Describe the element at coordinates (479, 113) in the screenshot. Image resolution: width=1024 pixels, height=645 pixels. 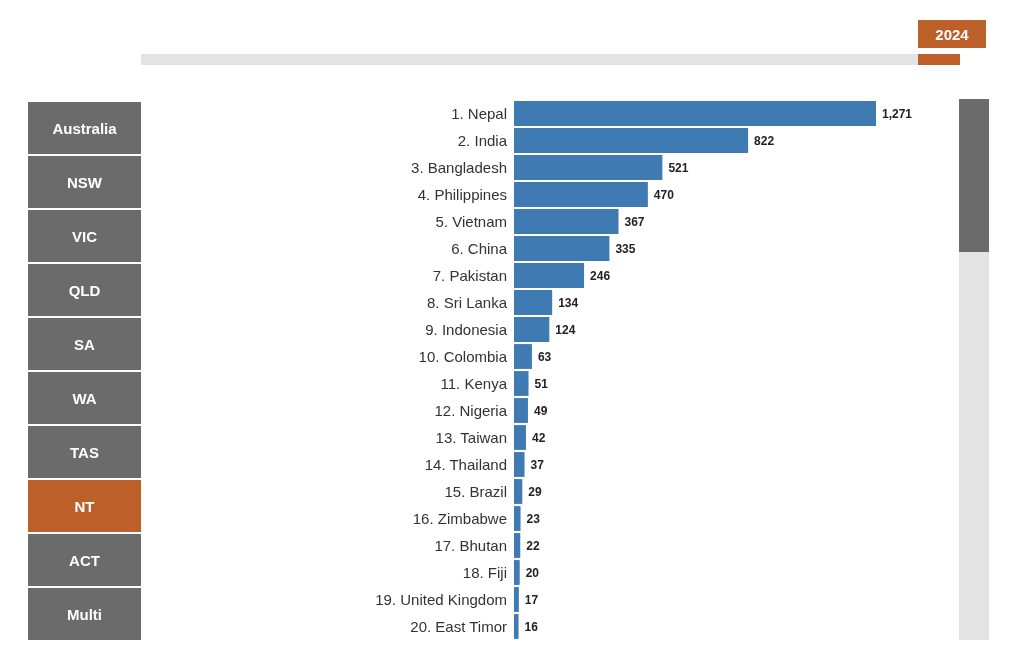
I see `y-tick-label: 1. Nepal` at that location.